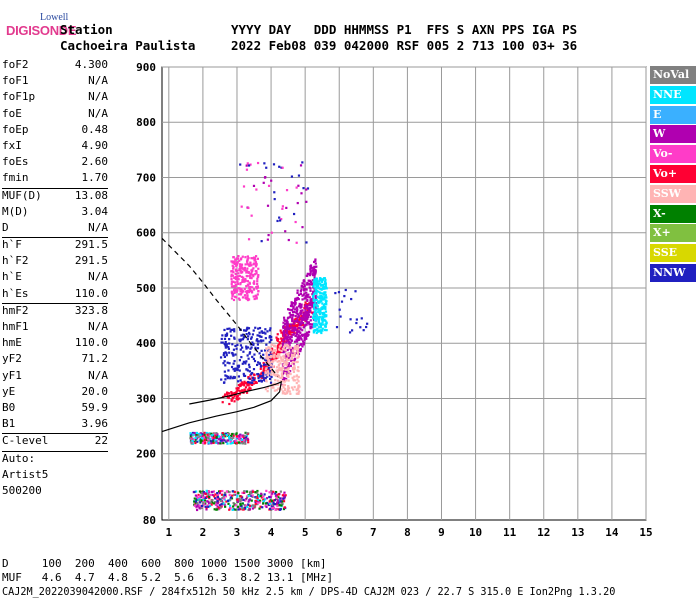  What do you see at coordinates (237, 532) in the screenshot?
I see `x-tick-label: 3` at bounding box center [237, 532].